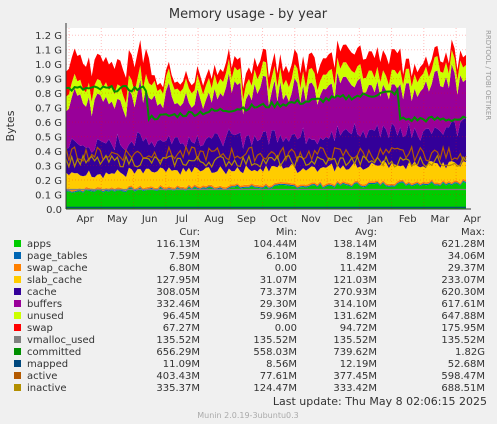 This screenshot has height=424, width=497. Describe the element at coordinates (488, 75) in the screenshot. I see `rrdtool-credit: RRDTOOL / TOBI OETIKER` at that location.